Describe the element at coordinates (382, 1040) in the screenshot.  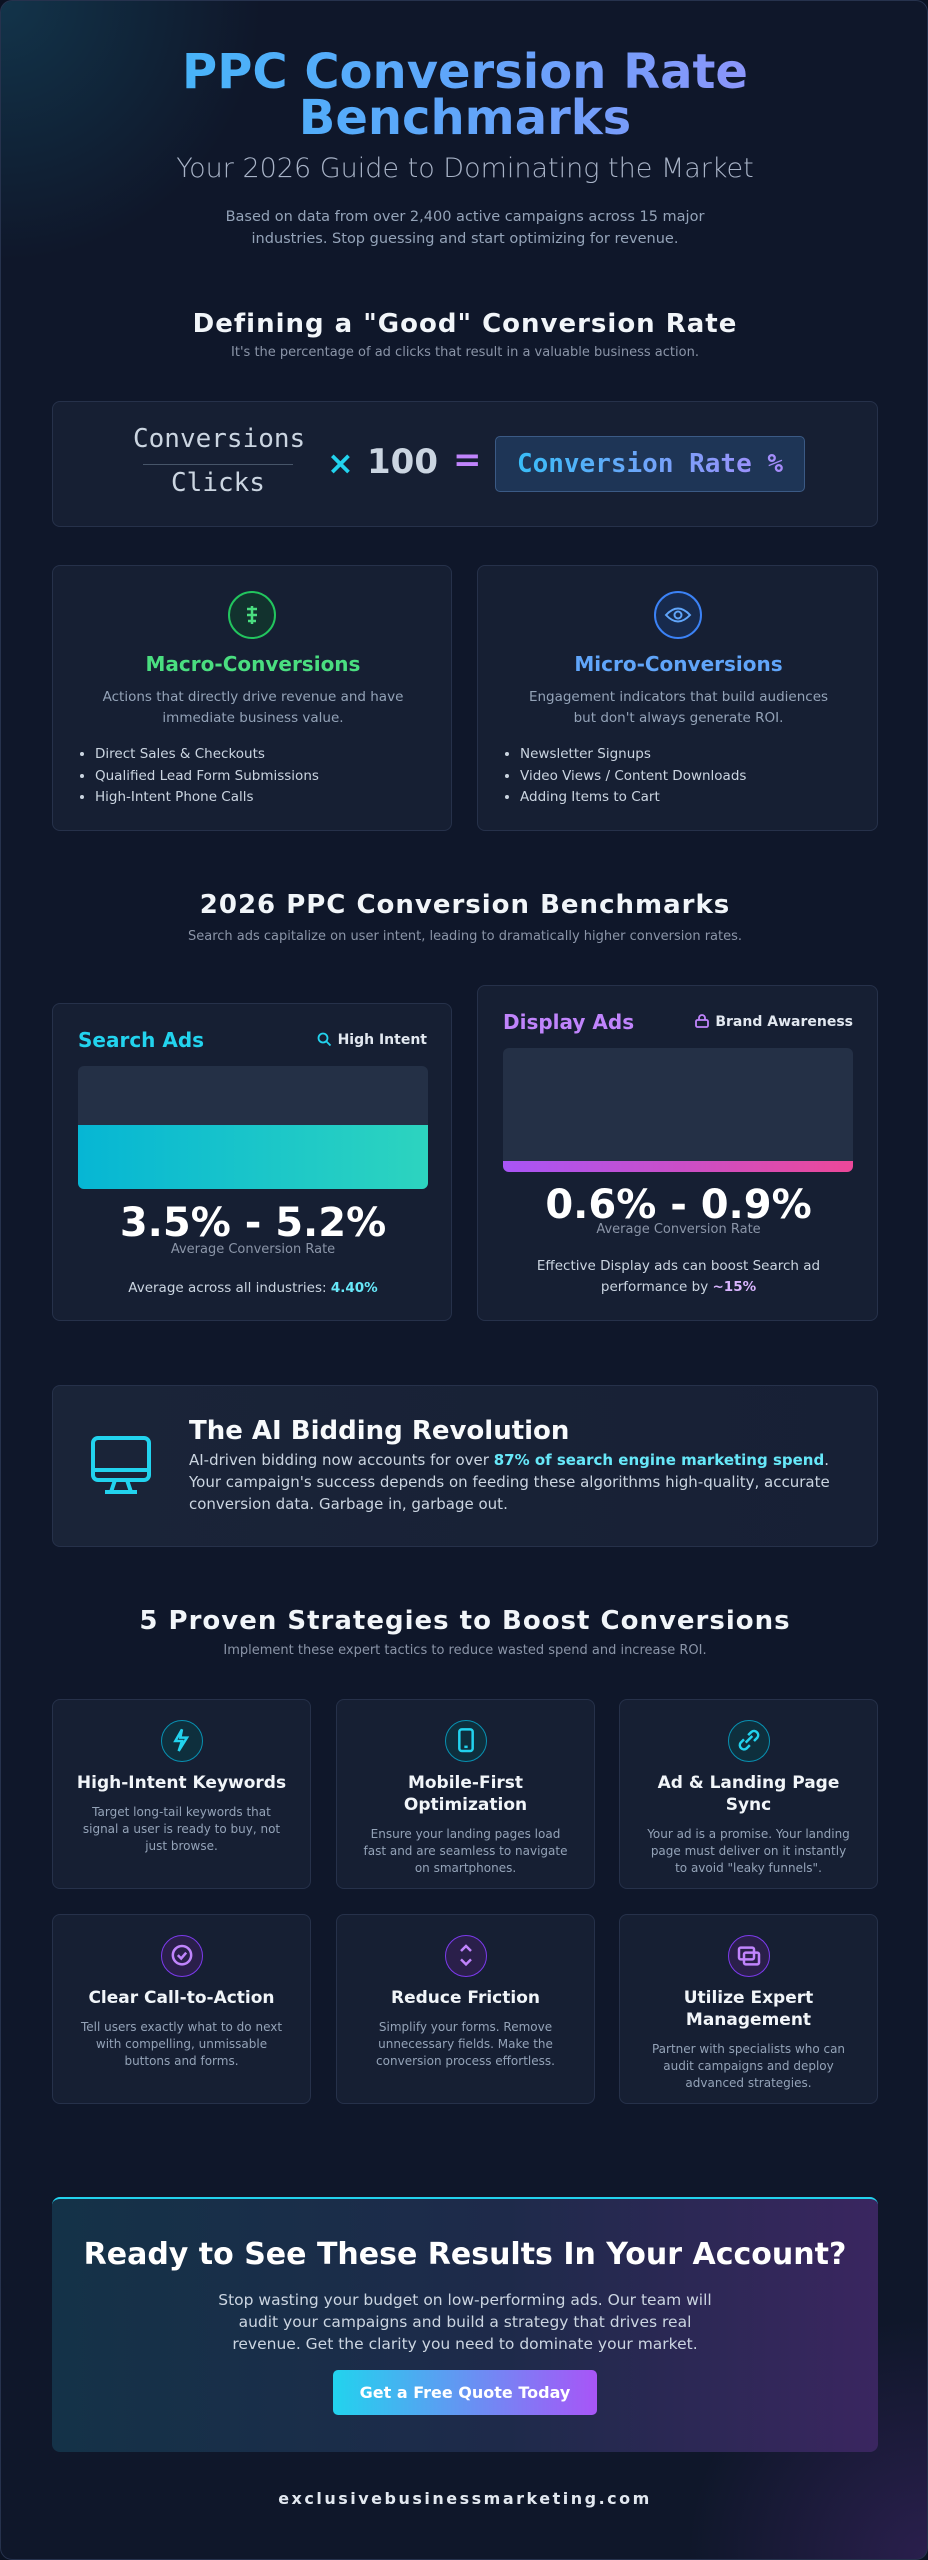
I see `tag-text: High Intent` at that location.